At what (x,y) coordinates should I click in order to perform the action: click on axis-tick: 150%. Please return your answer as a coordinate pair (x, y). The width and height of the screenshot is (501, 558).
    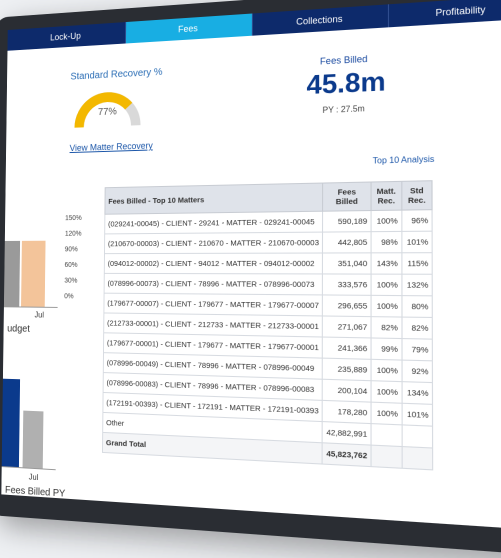
    Looking at the image, I should click on (73, 223).